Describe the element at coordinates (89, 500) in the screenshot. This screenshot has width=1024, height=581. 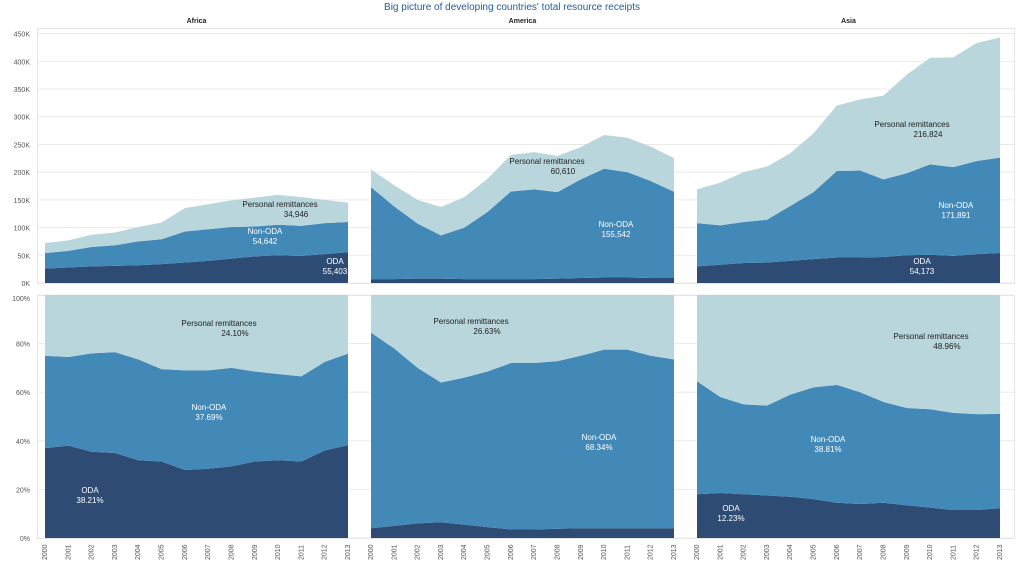
I see `data-label-value: 38.21%` at that location.